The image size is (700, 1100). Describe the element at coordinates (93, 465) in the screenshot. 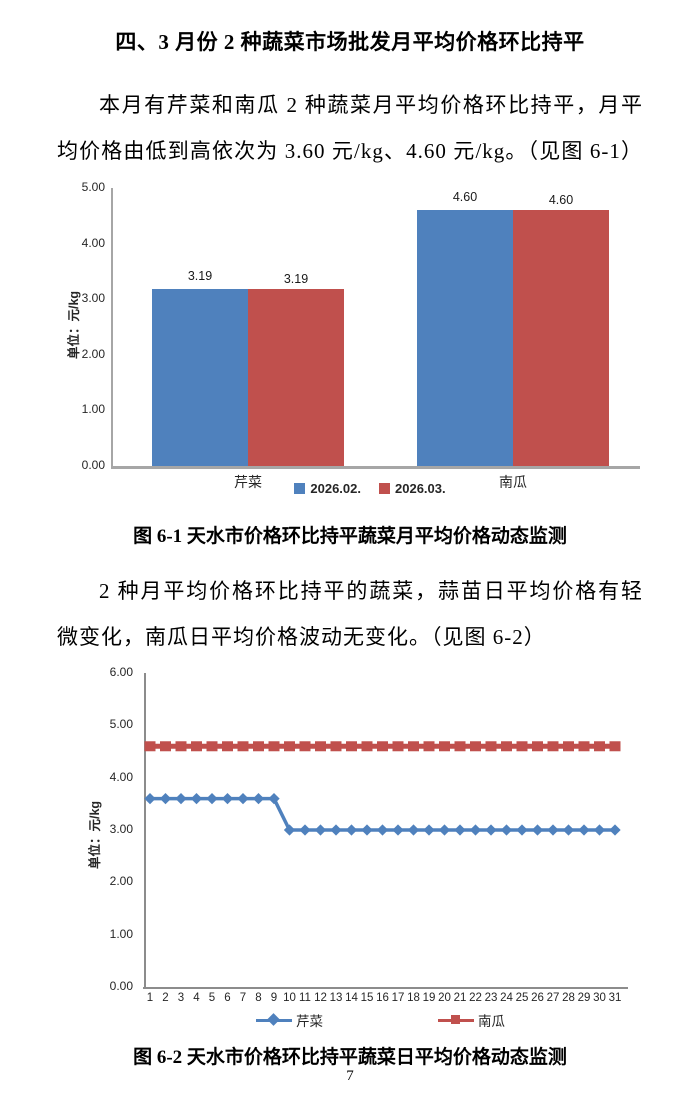

I see `y-tick-label: 0.00` at that location.